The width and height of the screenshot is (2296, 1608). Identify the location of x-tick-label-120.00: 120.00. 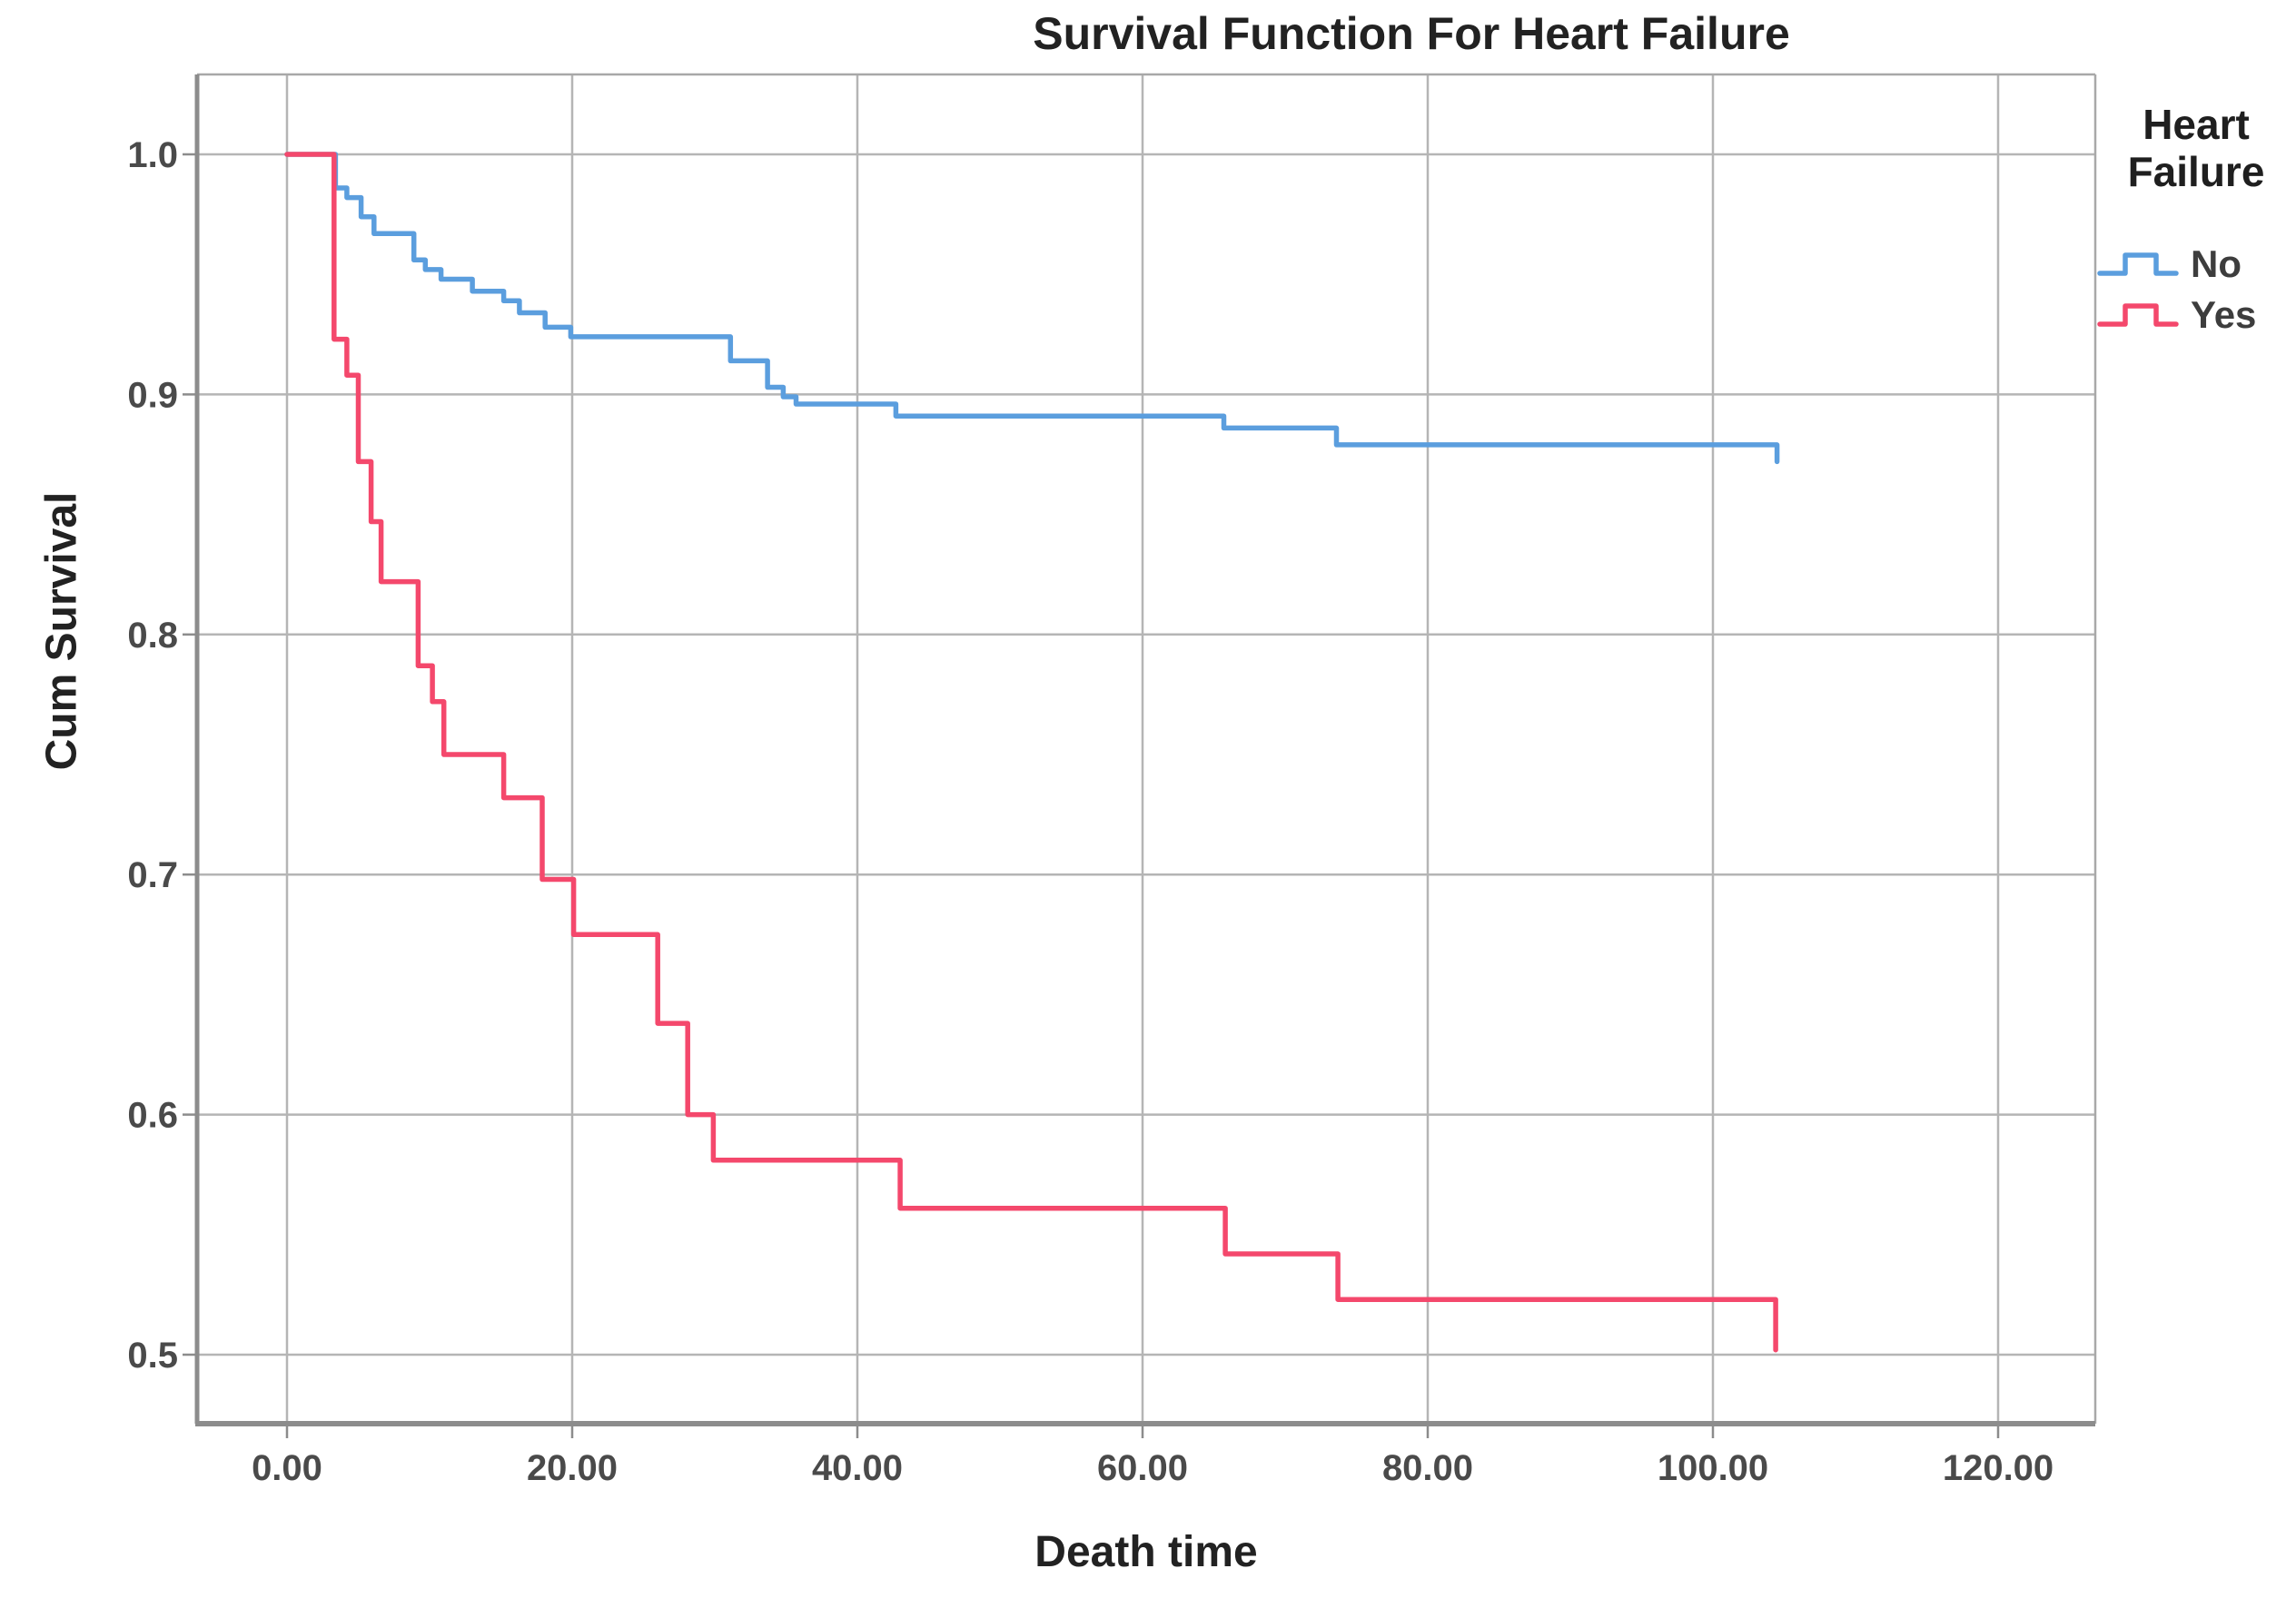
(1998, 1468).